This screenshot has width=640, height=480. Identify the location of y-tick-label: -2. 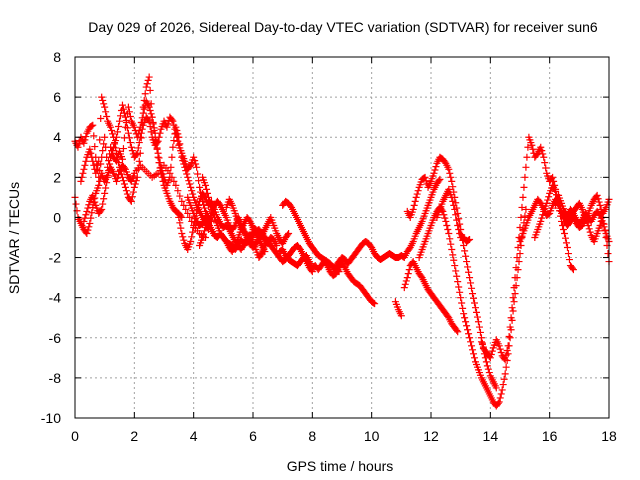
(55, 258).